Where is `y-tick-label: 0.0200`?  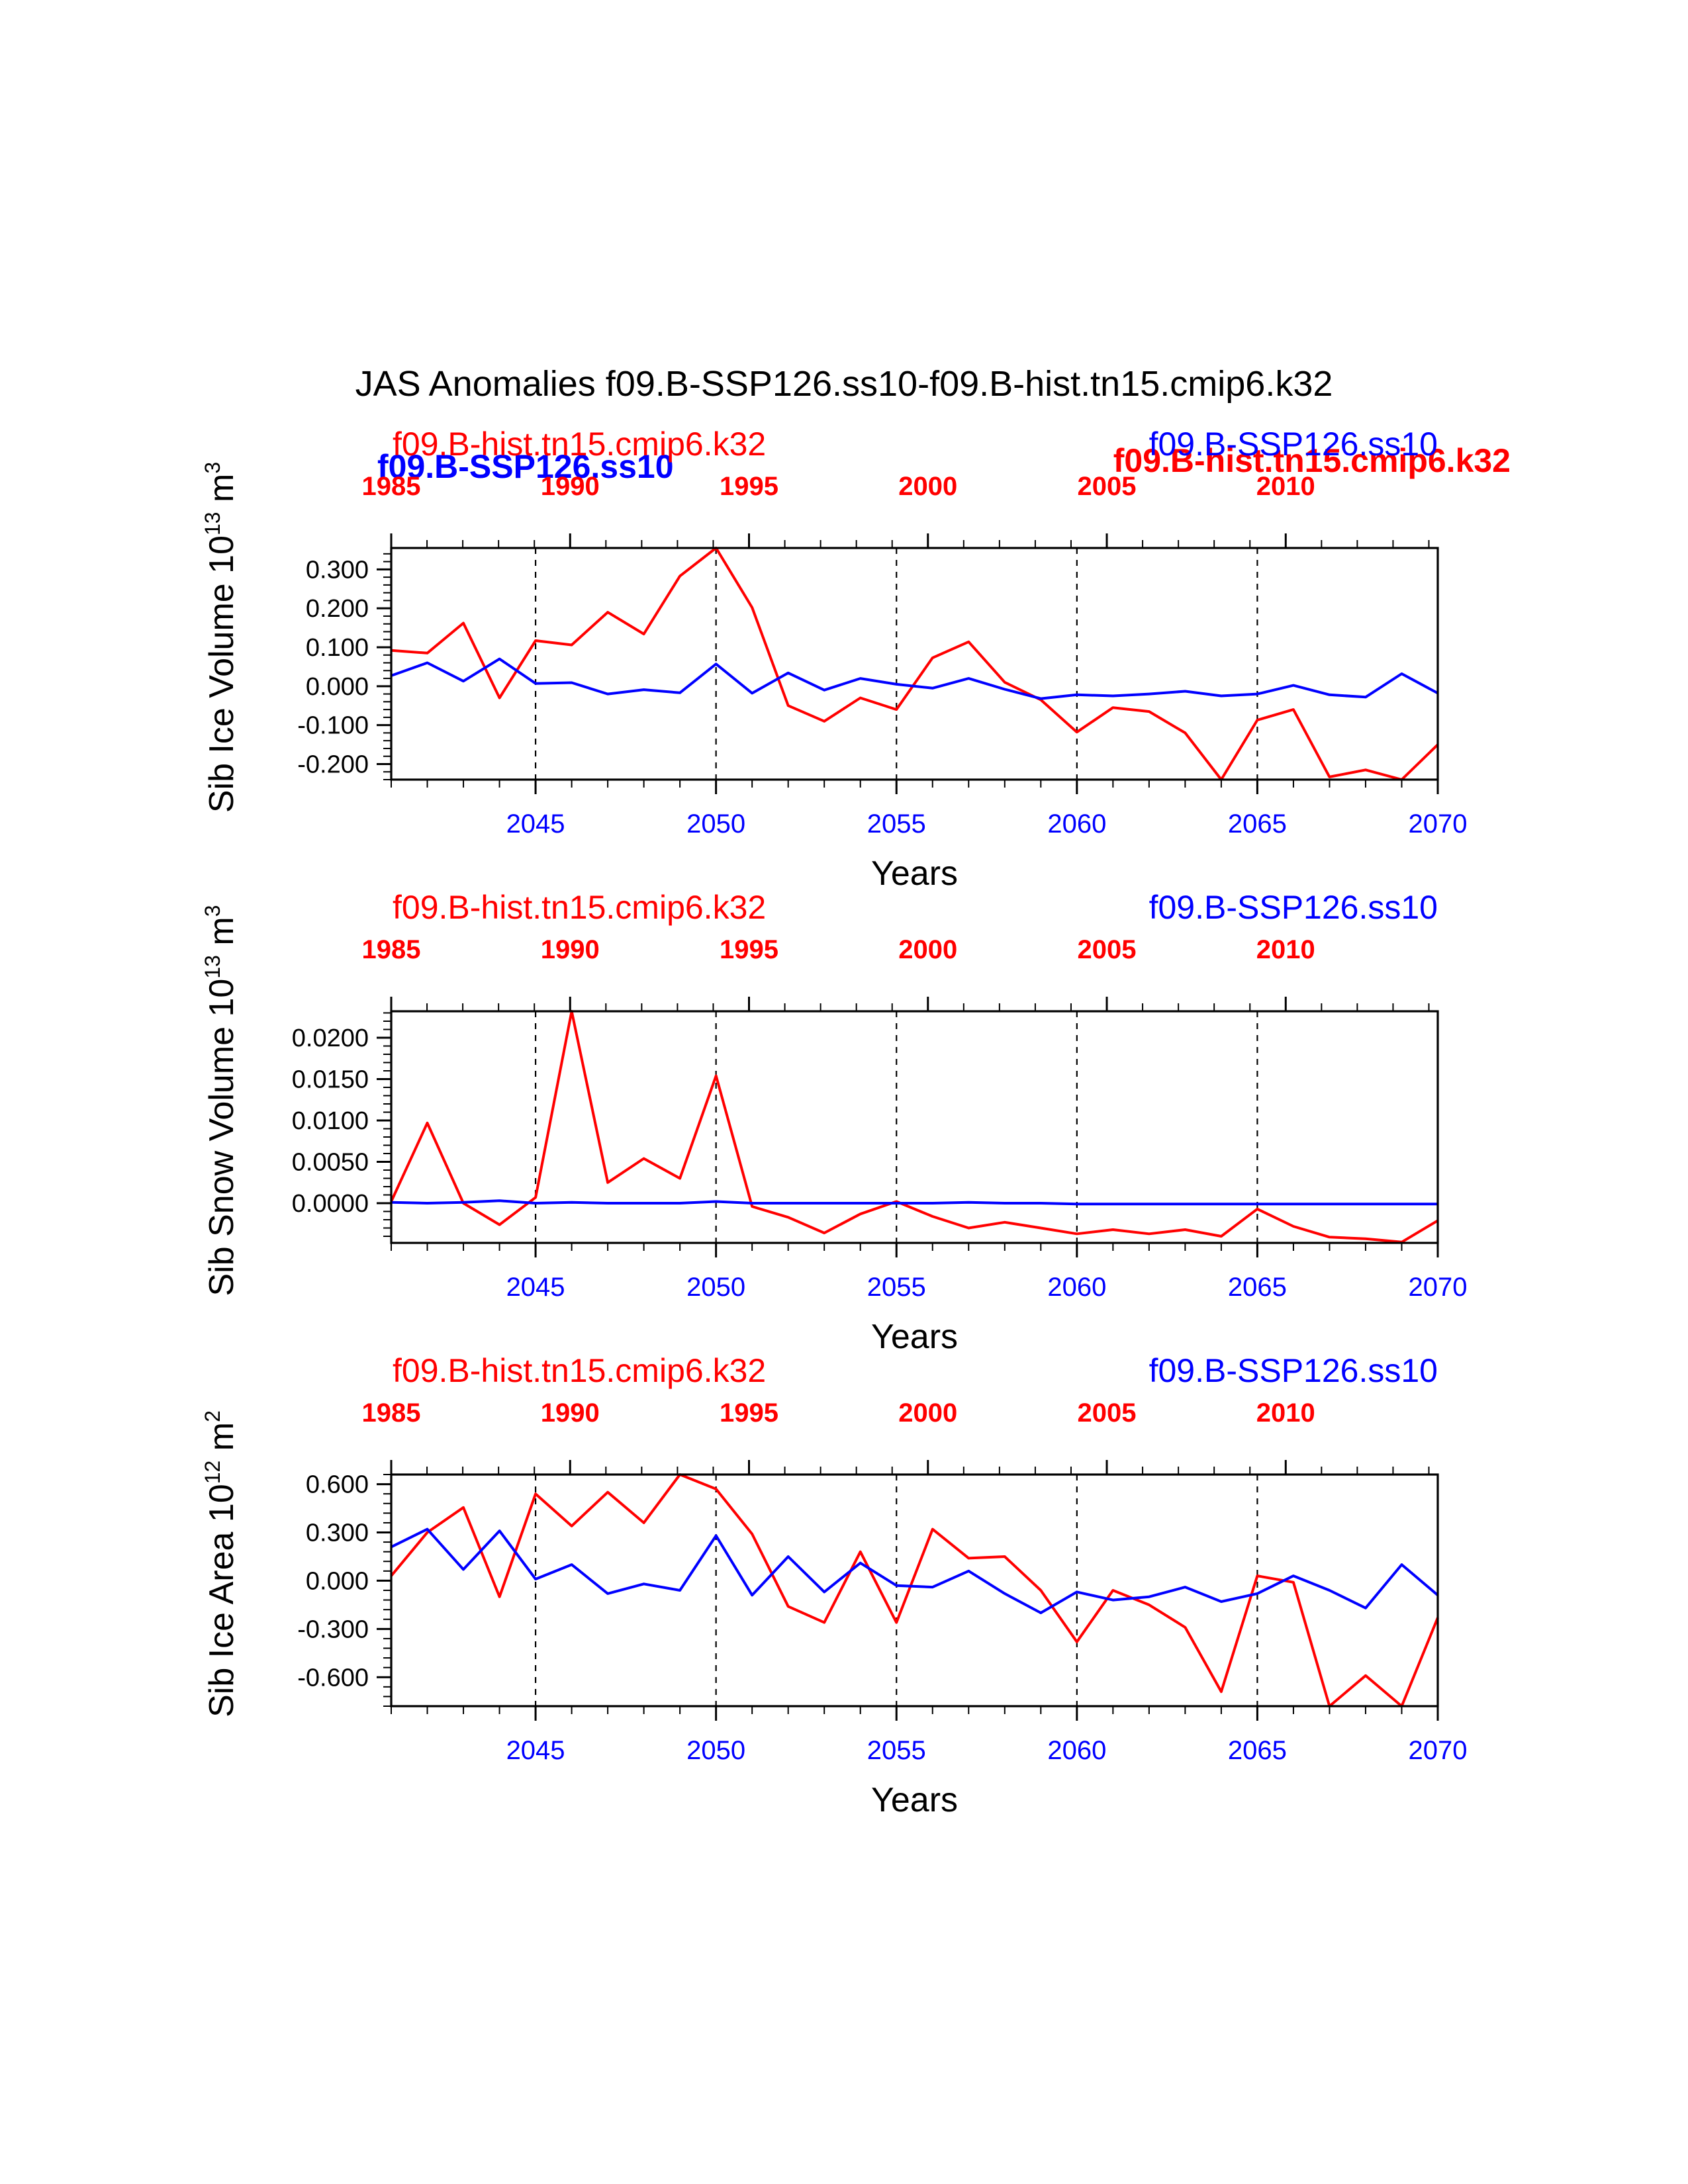
y-tick-label: 0.0200 is located at coordinates (330, 1038).